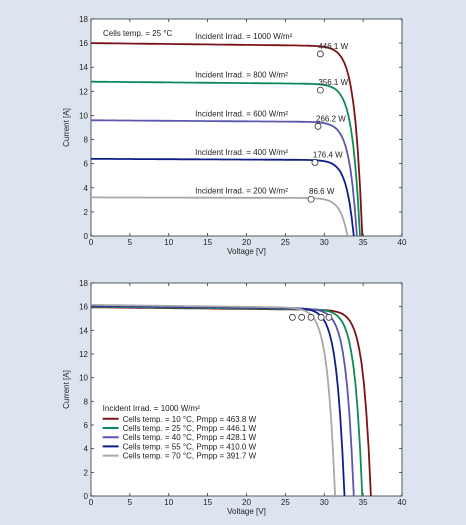 Image resolution: width=466 pixels, height=525 pixels. Describe the element at coordinates (190, 456) in the screenshot. I see `legend-entry: Cells temp. = 70 °C, Pmpp = 391.7 W` at that location.